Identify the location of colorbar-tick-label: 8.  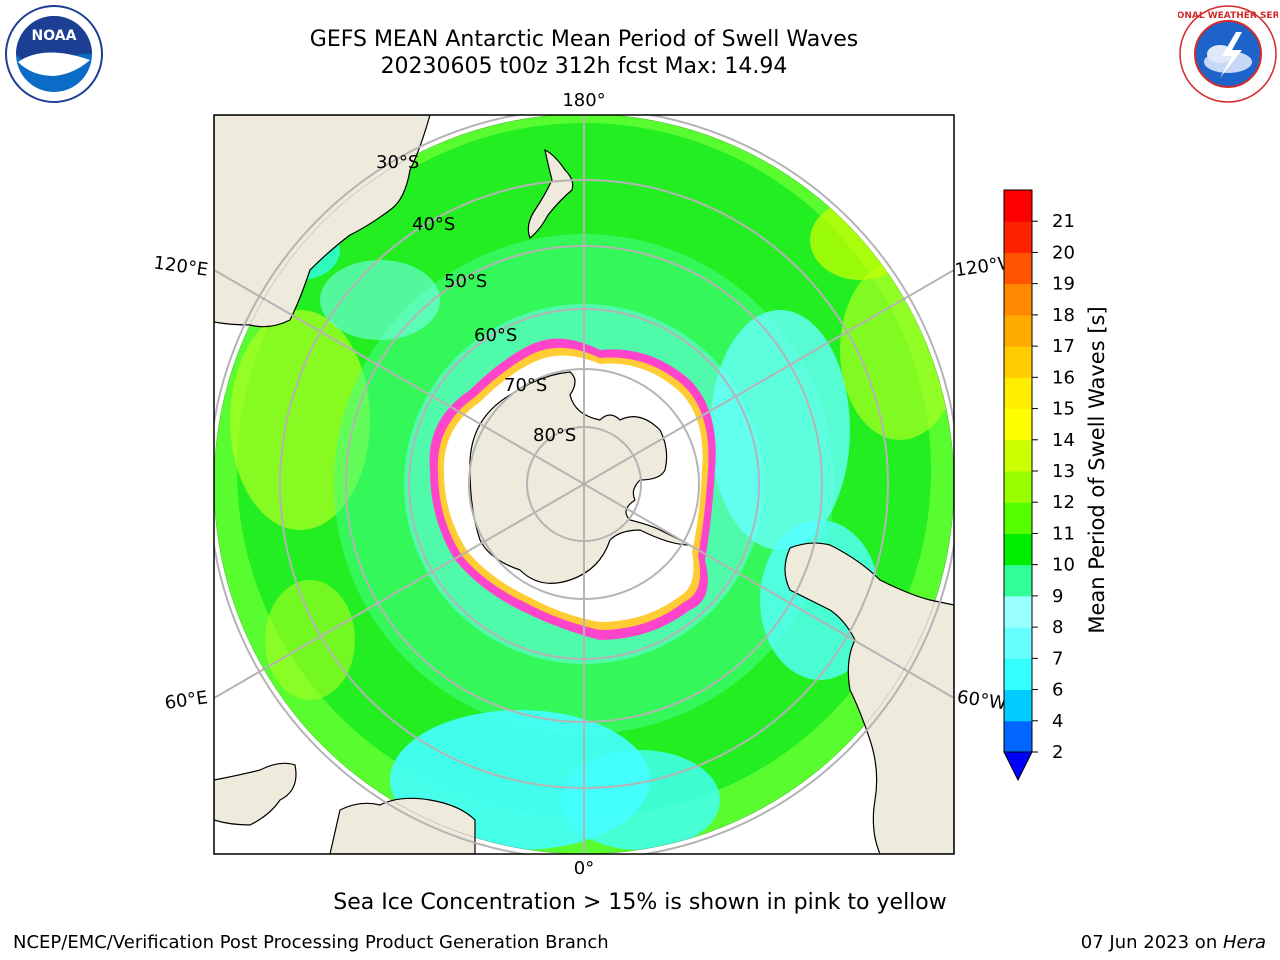
(1057, 627).